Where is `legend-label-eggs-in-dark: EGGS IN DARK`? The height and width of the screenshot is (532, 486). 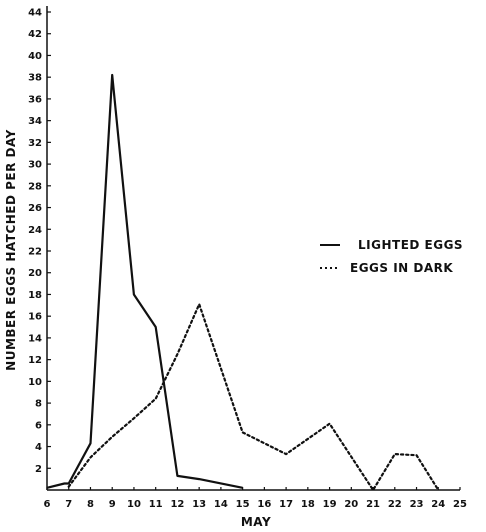
legend-label-eggs-in-dark: EGGS IN DARK is located at coordinates (401, 268).